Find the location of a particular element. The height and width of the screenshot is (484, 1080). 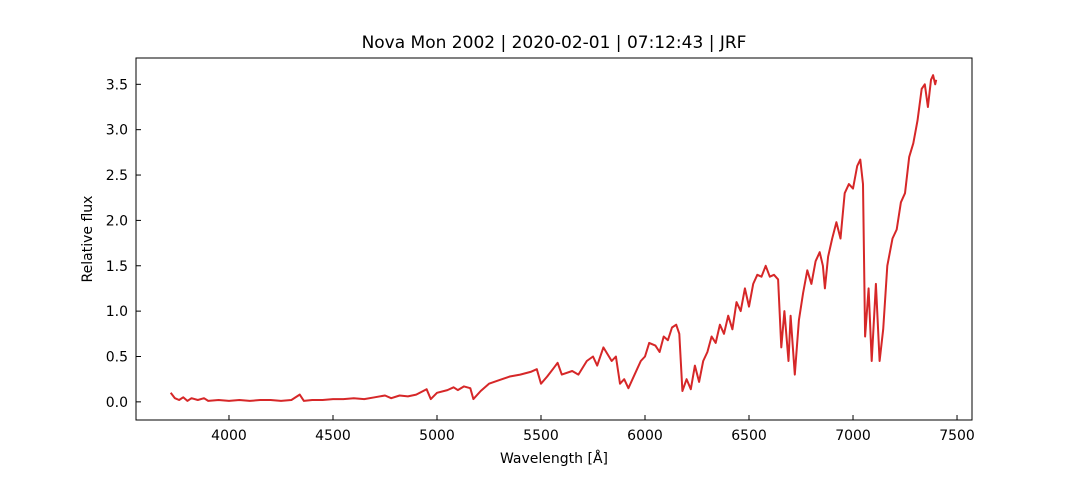

x-tick-label: 7000 is located at coordinates (853, 436).